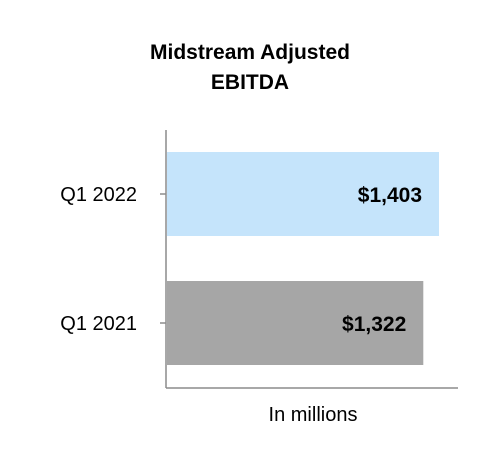 This screenshot has width=500, height=468. I want to click on data-label-q1-2021: $1,322, so click(374, 324).